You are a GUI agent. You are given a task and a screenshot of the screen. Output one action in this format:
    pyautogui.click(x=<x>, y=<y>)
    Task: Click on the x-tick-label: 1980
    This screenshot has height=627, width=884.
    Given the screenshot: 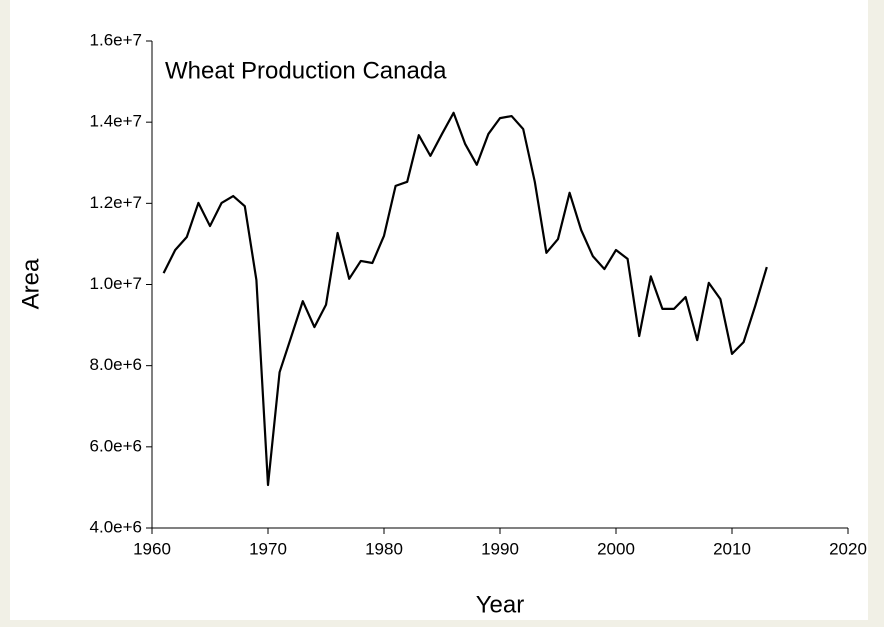 What is the action you would take?
    pyautogui.click(x=384, y=548)
    